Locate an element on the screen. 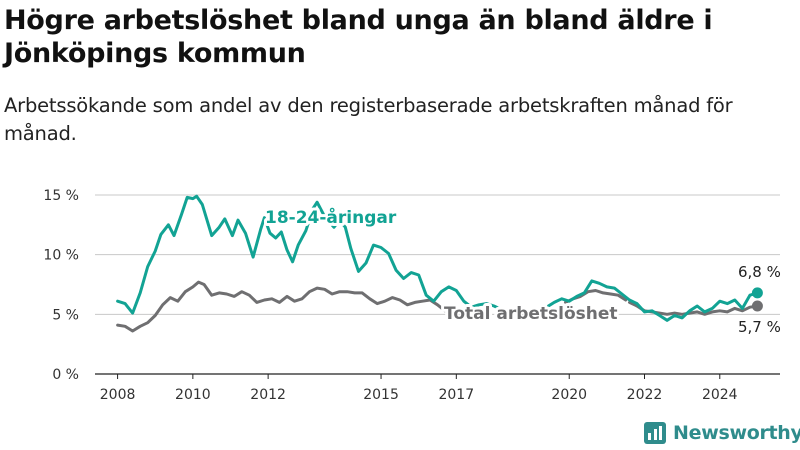 Image resolution: width=800 pixels, height=450 pixels. y-axis: 0 % 5 % 10 % 15 % is located at coordinates (61, 285).